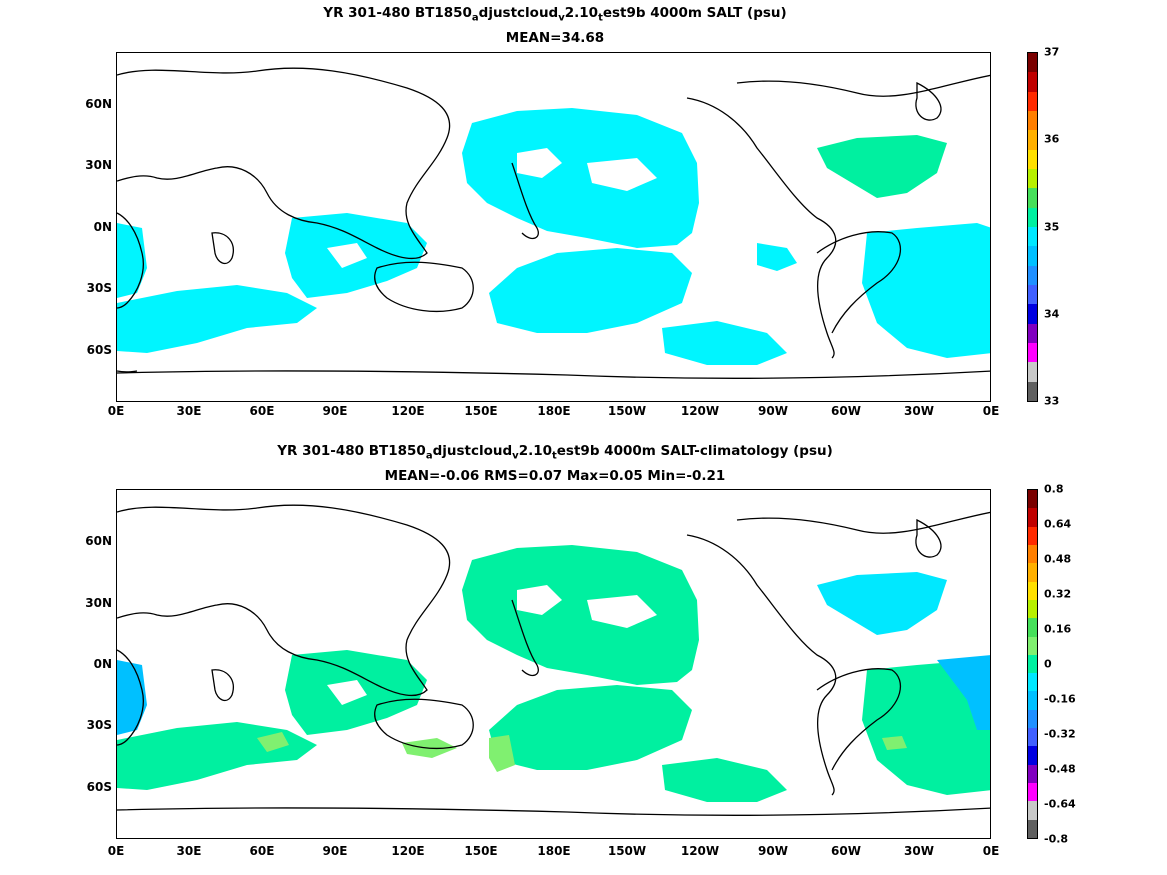  Describe the element at coordinates (580, 178) in the screenshot. I see `salt-field-north-pacific` at that location.